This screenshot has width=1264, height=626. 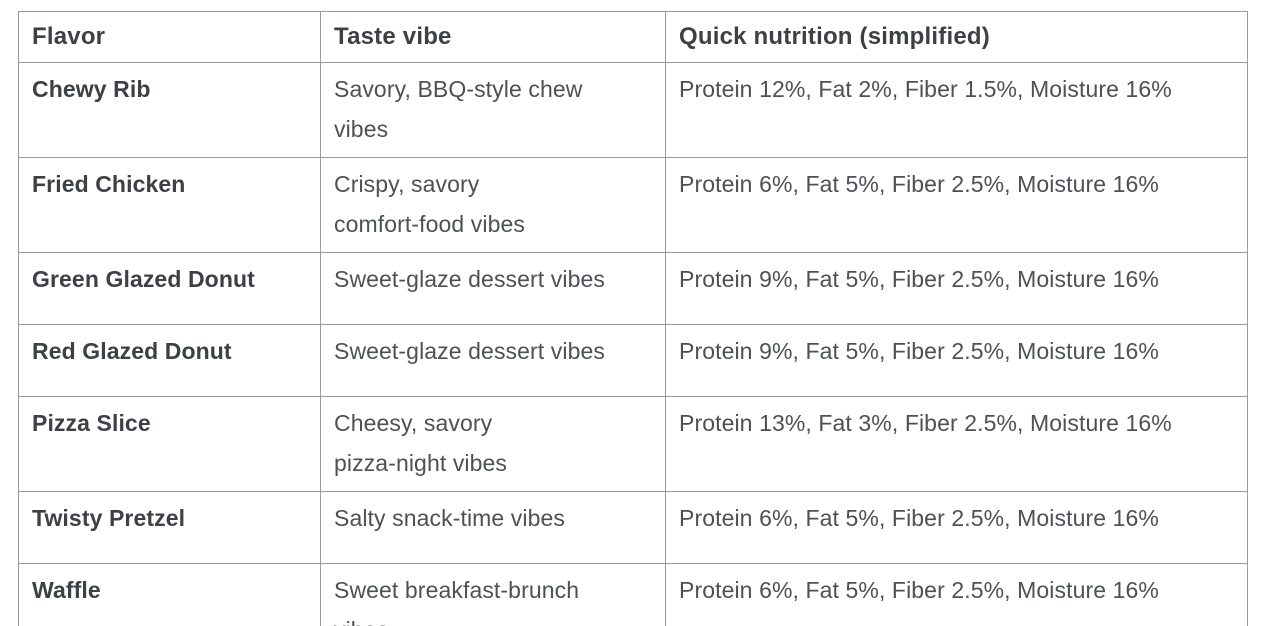 I want to click on column-header-flavor: Flavor, so click(x=169, y=37).